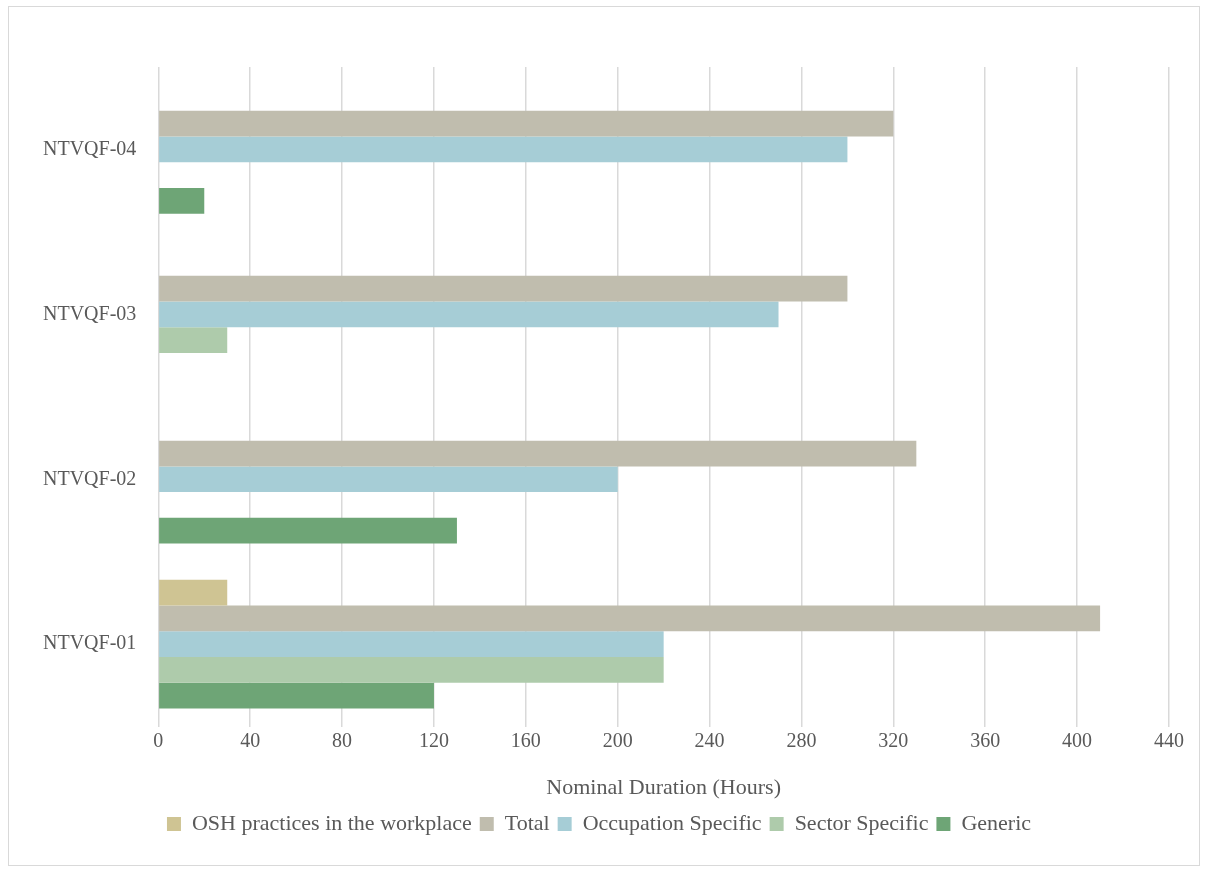 The image size is (1208, 873). What do you see at coordinates (893, 739) in the screenshot?
I see `x-tick-label: 320` at bounding box center [893, 739].